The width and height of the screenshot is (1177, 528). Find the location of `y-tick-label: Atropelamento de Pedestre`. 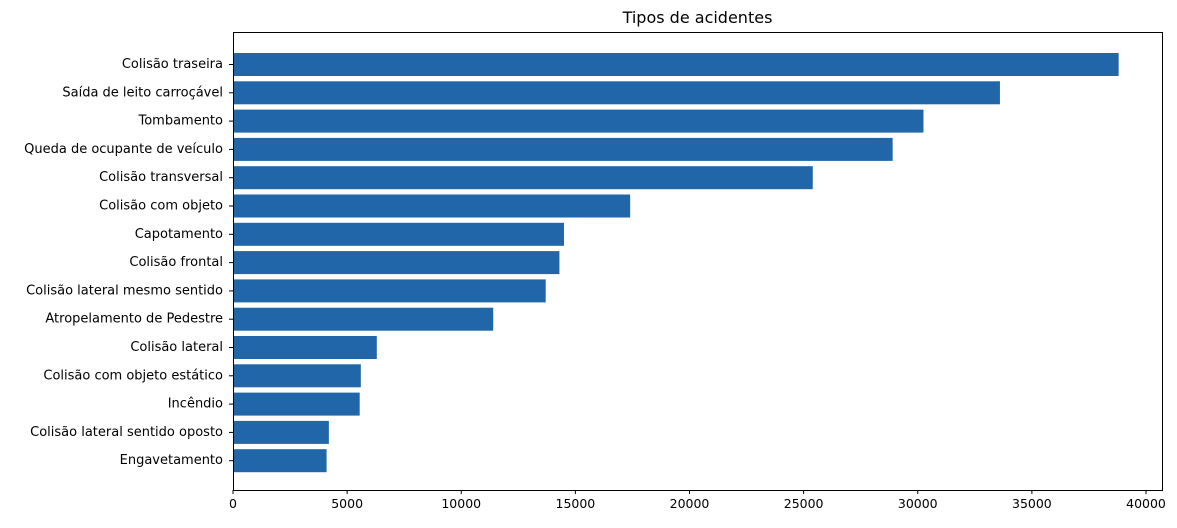

y-tick-label: Atropelamento de Pedestre is located at coordinates (134, 319).